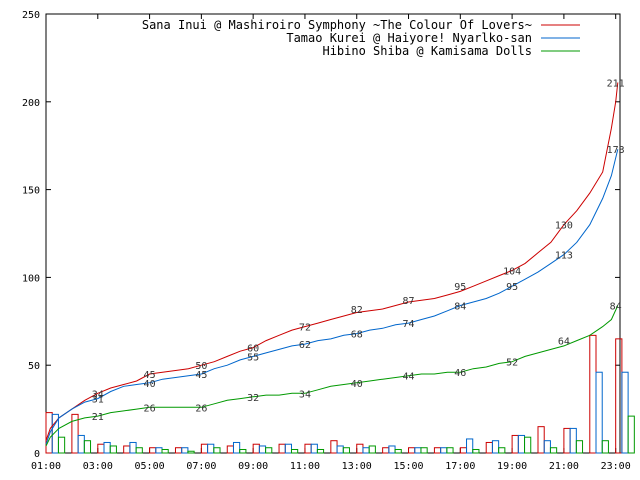  I want to click on data-label: 60, so click(253, 349).